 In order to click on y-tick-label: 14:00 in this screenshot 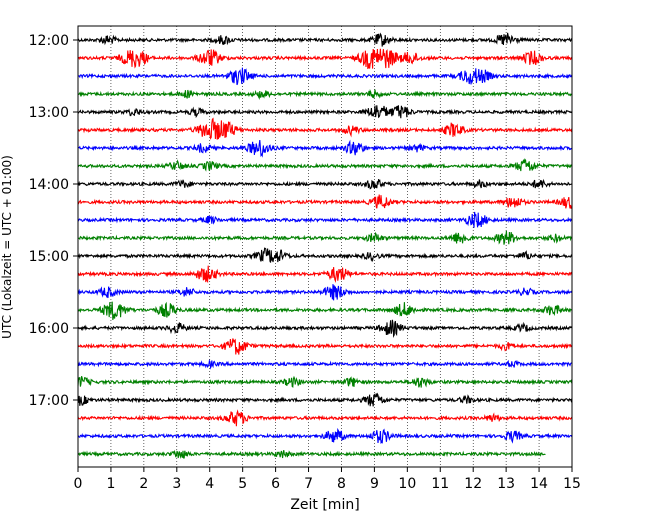, I will do `click(49, 185)`.